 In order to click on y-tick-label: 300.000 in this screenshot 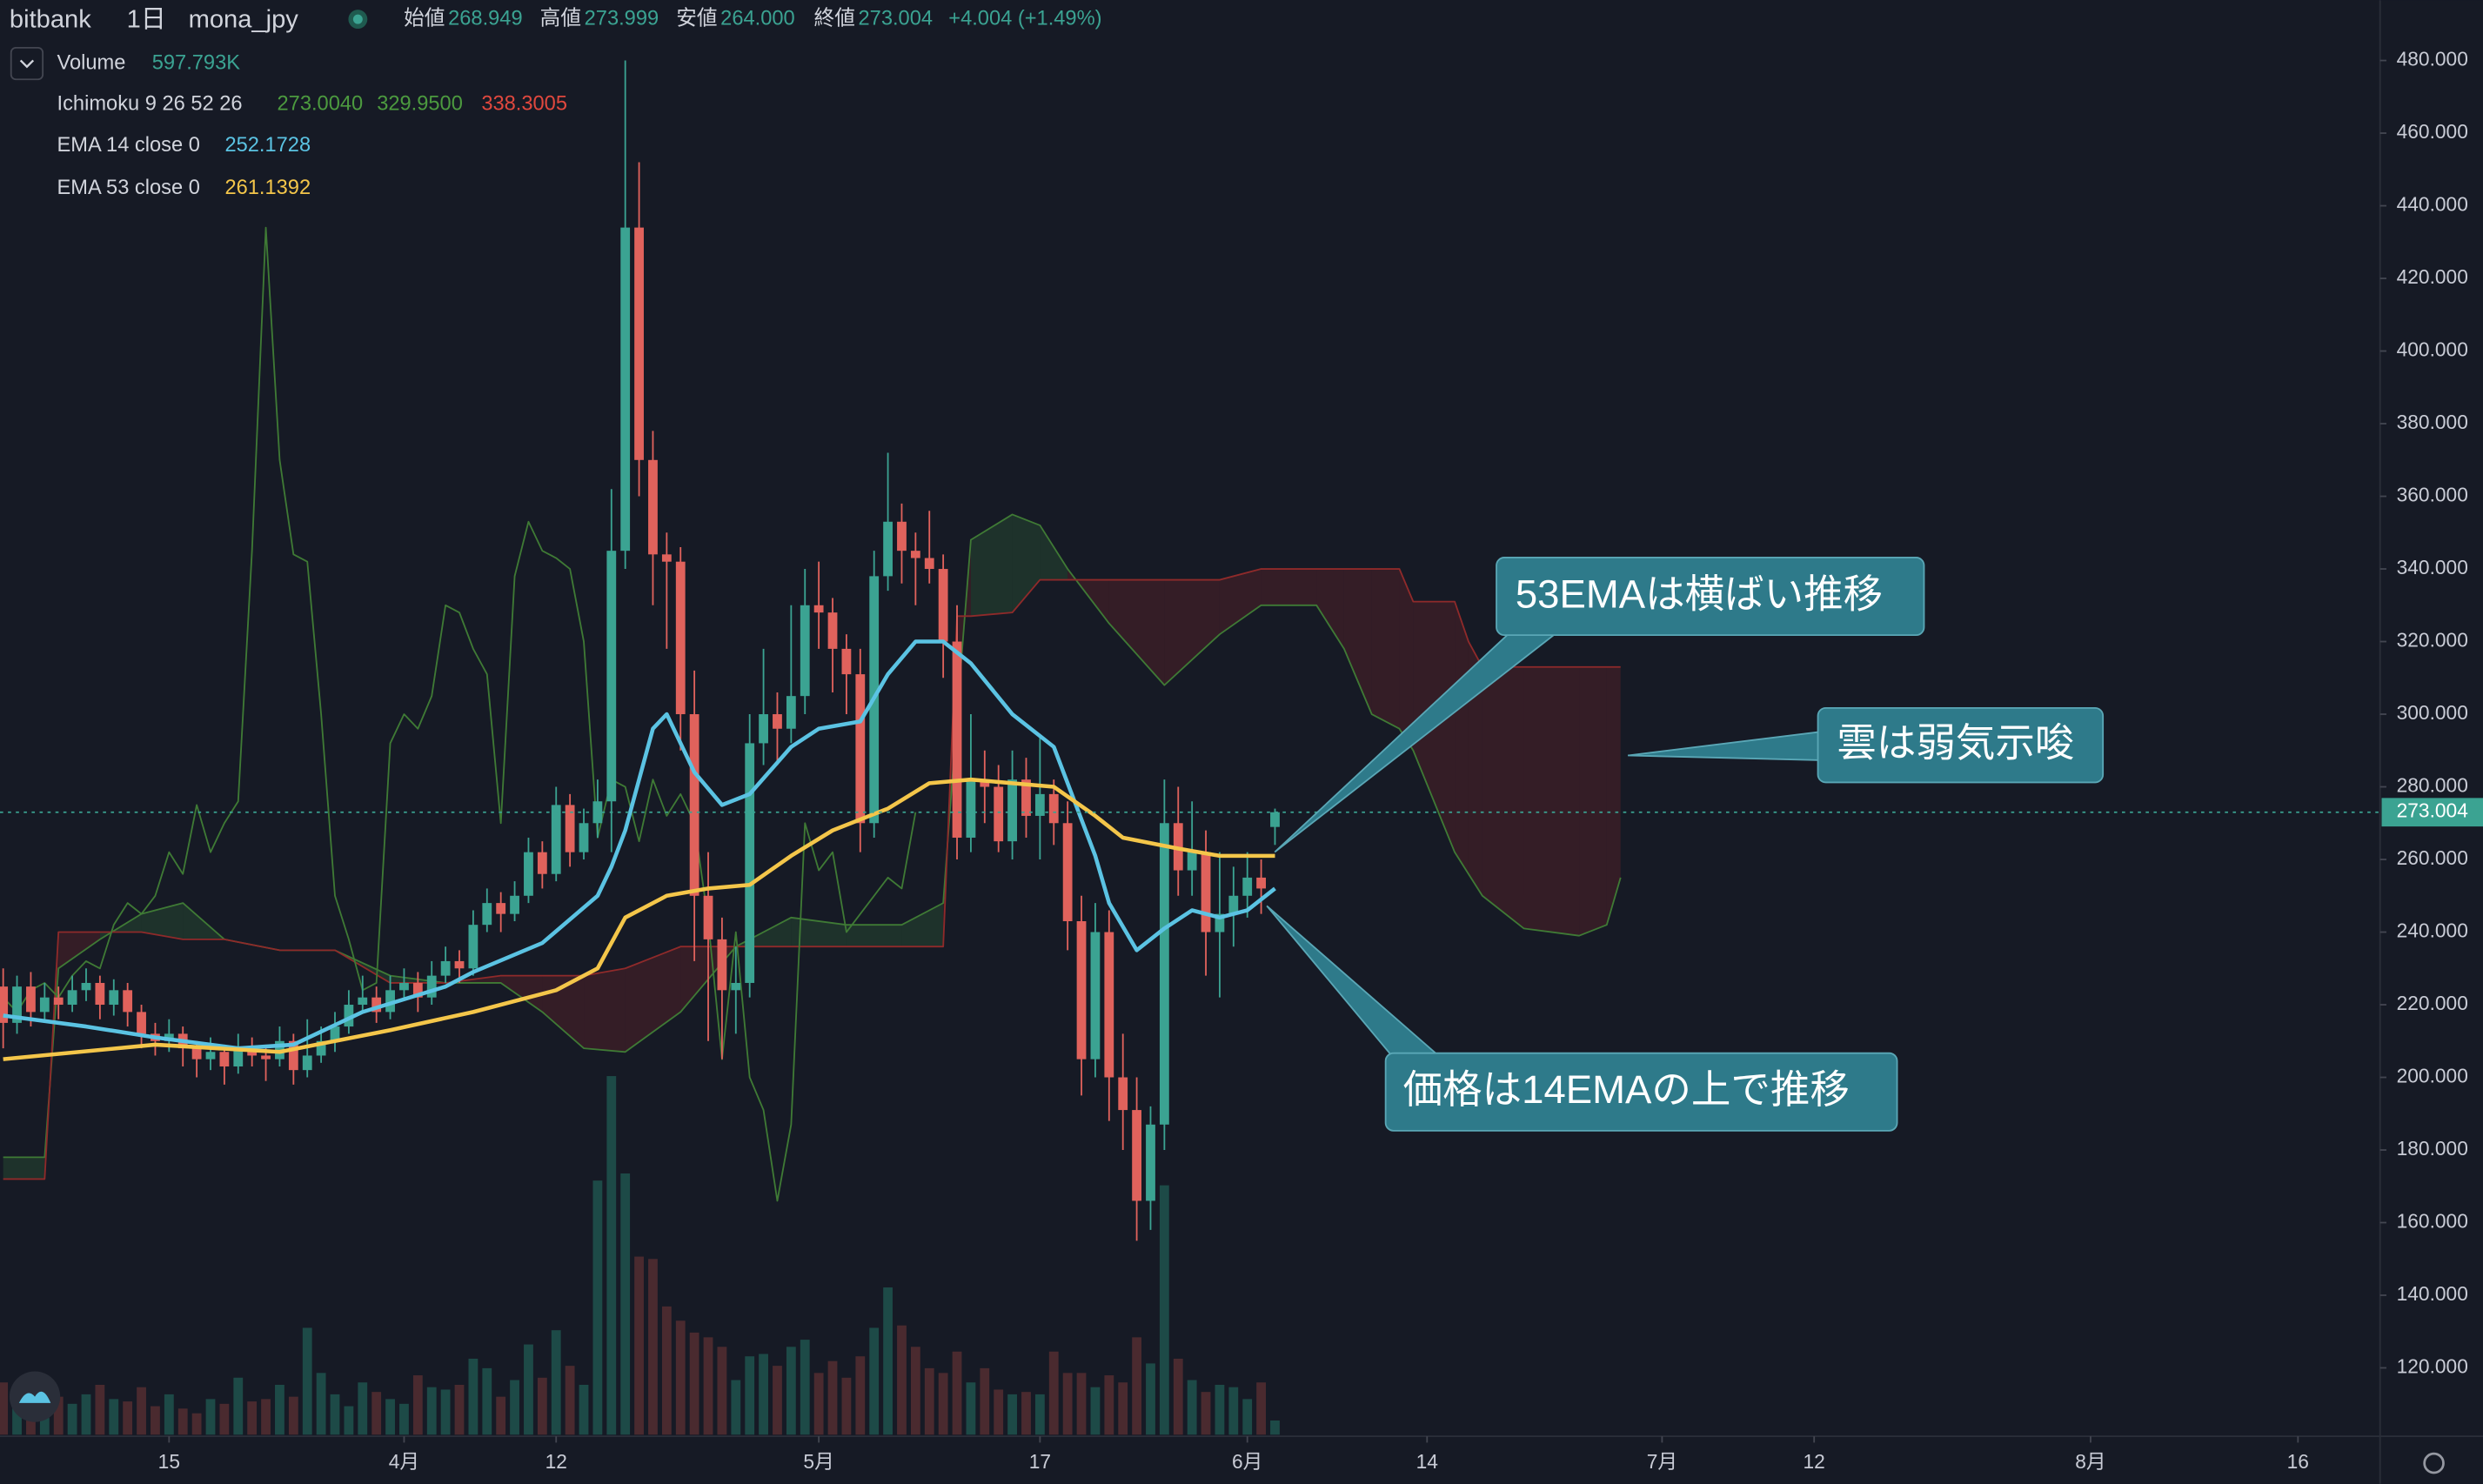, I will do `click(2432, 712)`.